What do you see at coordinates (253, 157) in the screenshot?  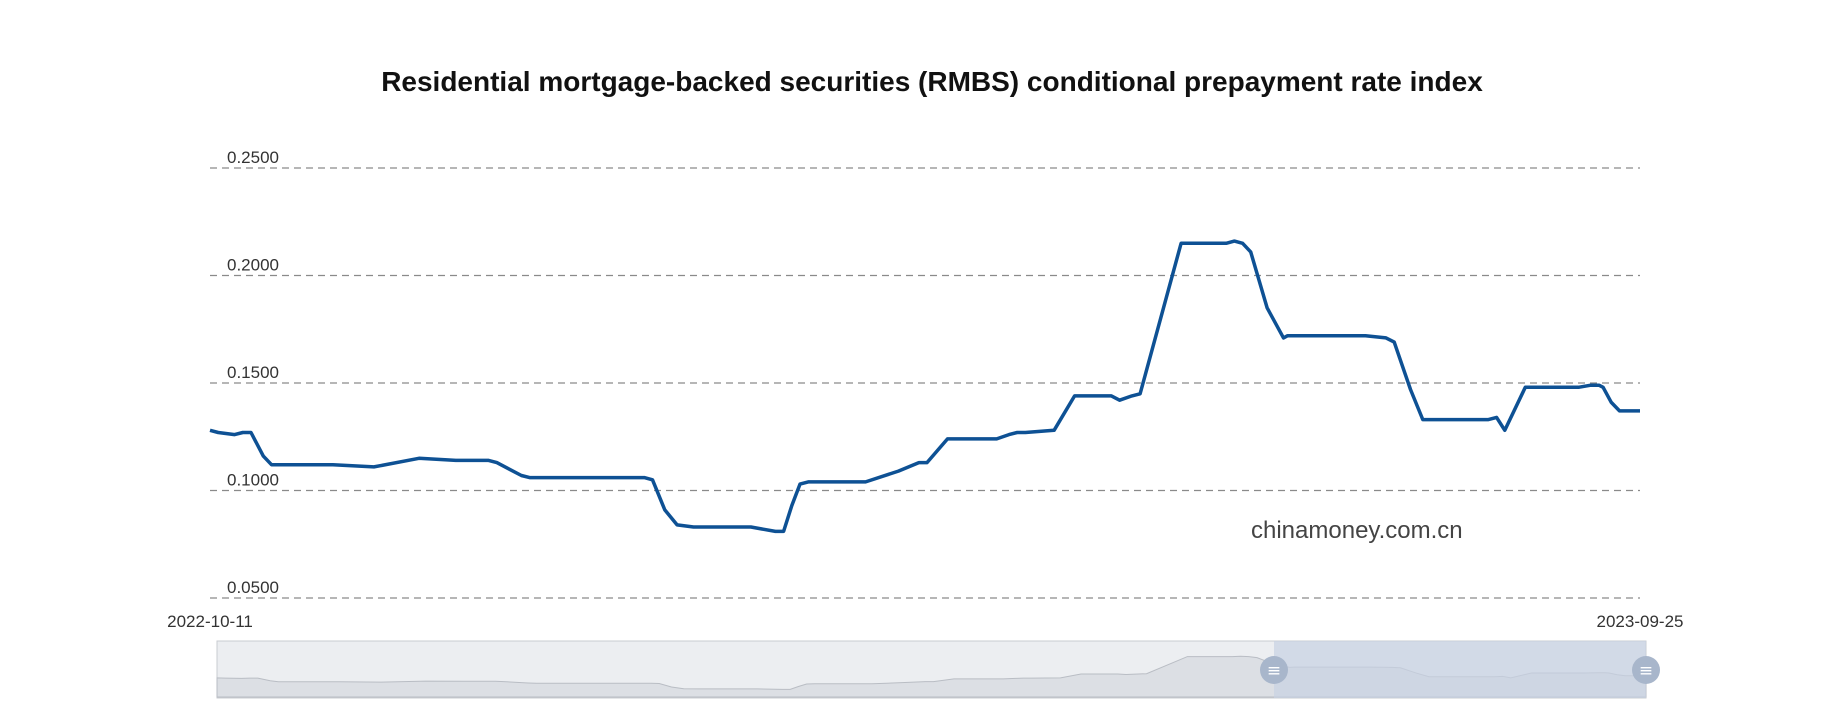 I see `y-tick-label: 0.2500` at bounding box center [253, 157].